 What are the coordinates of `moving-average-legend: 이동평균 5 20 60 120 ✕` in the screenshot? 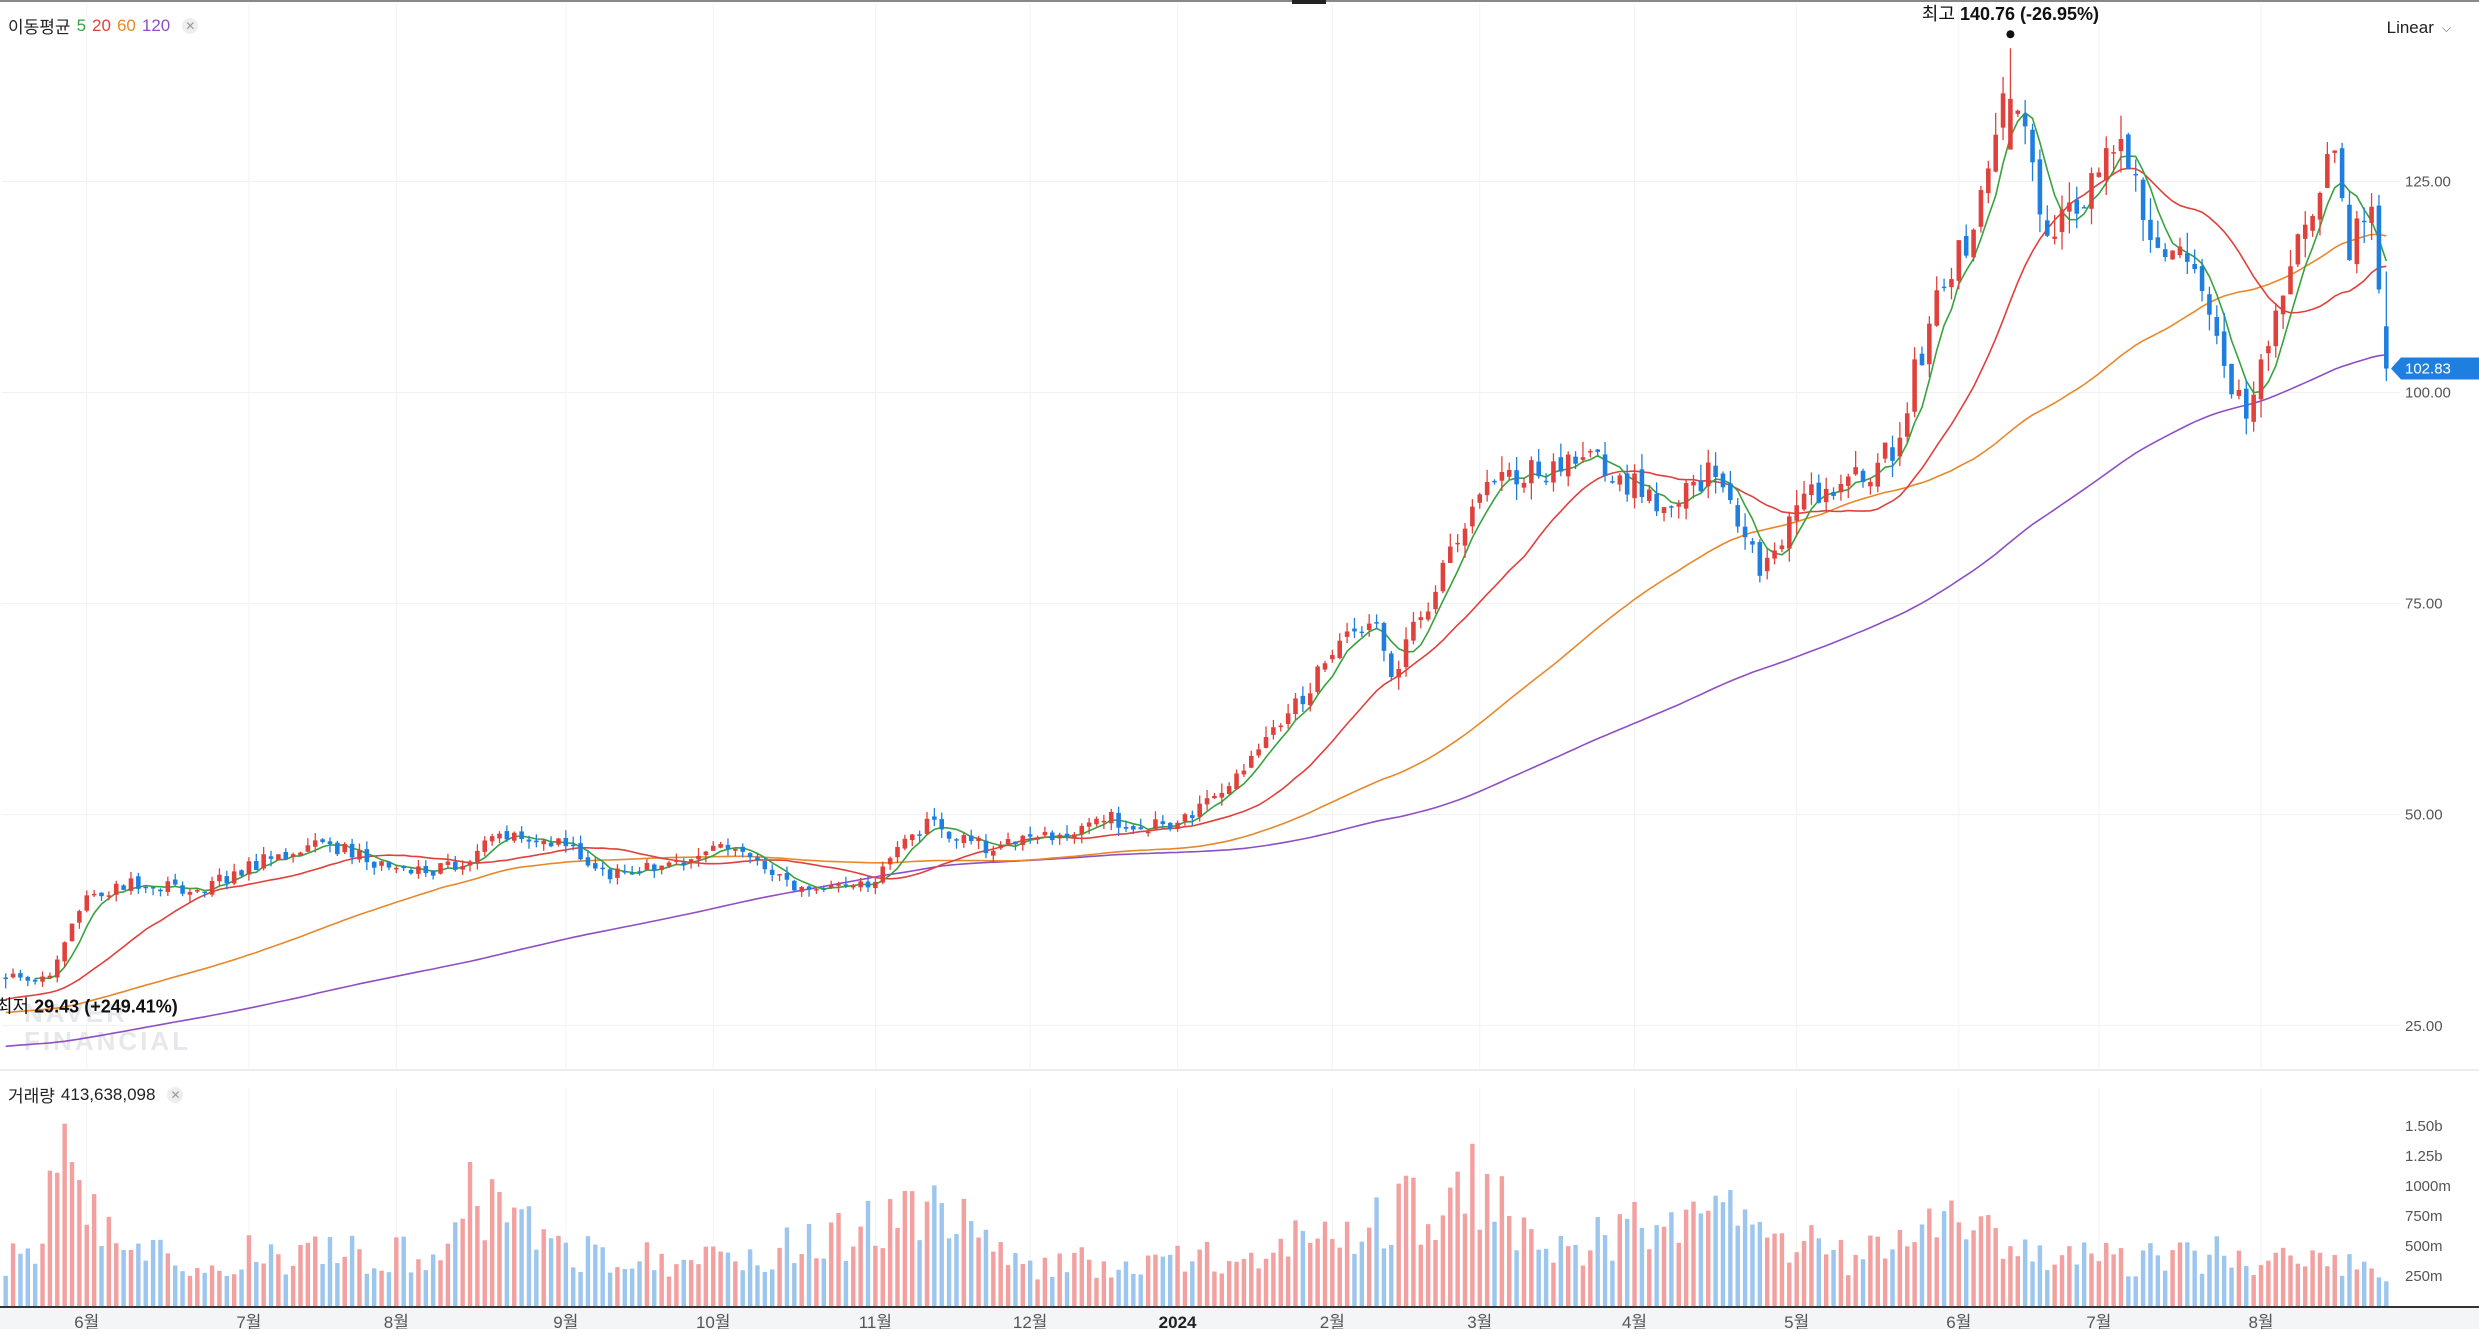 It's located at (103, 25).